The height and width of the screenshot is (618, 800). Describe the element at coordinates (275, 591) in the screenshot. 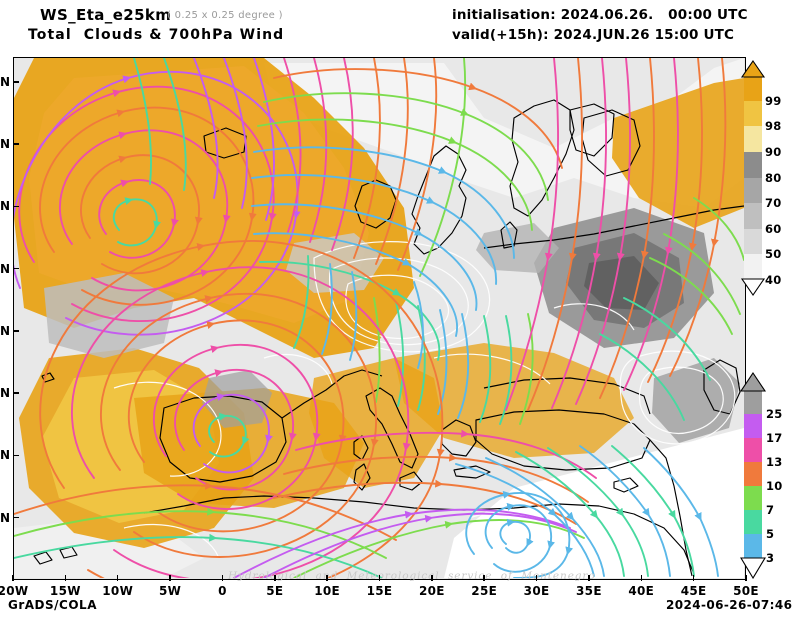

I see `x-tick-label-5e: 5E` at that location.